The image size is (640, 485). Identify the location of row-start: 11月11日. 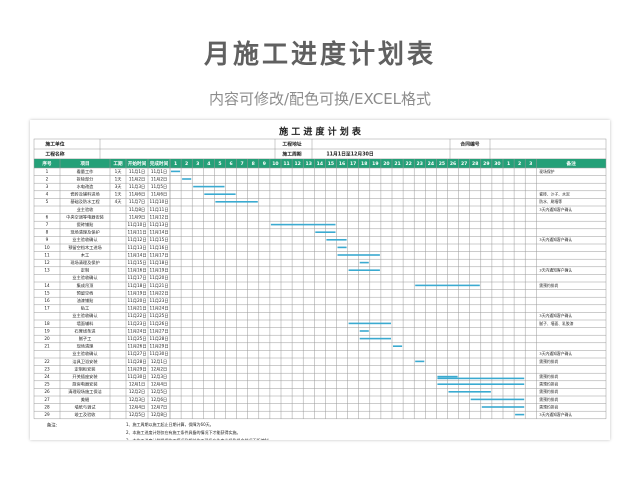
(136, 233).